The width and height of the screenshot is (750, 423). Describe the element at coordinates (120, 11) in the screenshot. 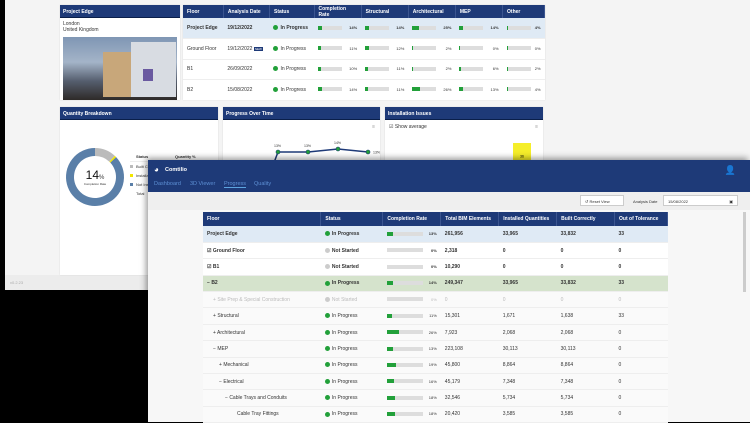

I see `project-title: Project Edge` at that location.